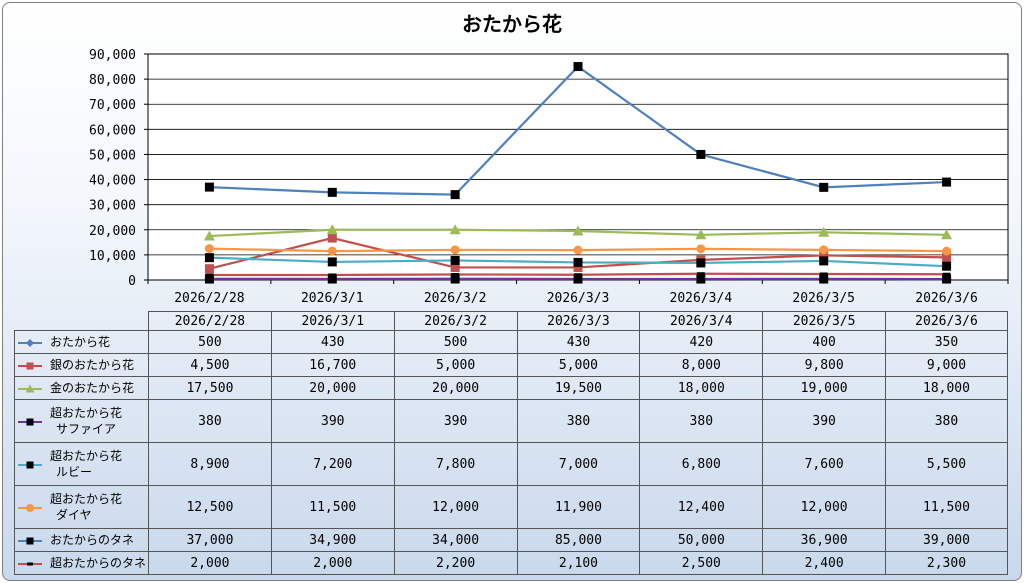 The width and height of the screenshot is (1024, 583). Describe the element at coordinates (74, 472) in the screenshot. I see `series-name-line: ルビー` at that location.